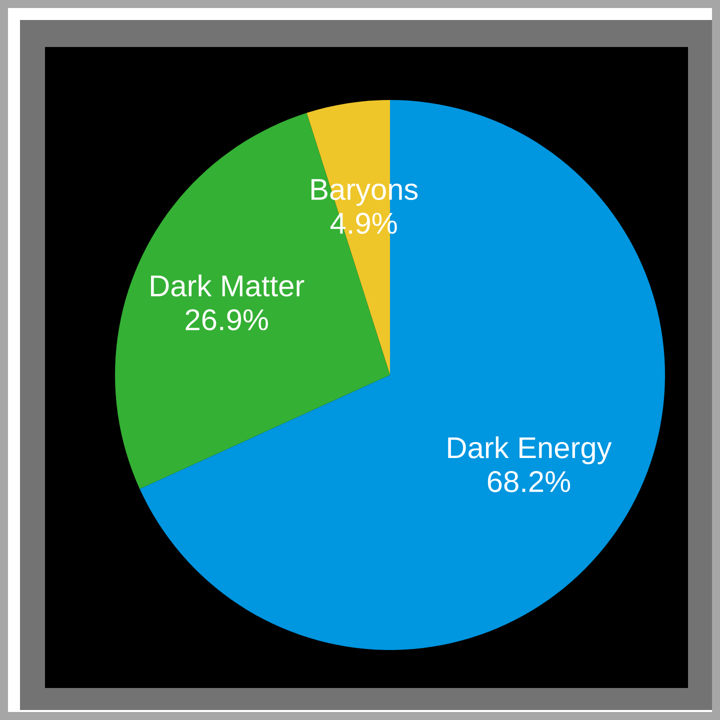 The image size is (720, 720). Describe the element at coordinates (529, 481) in the screenshot. I see `data-label: 68.2%` at that location.